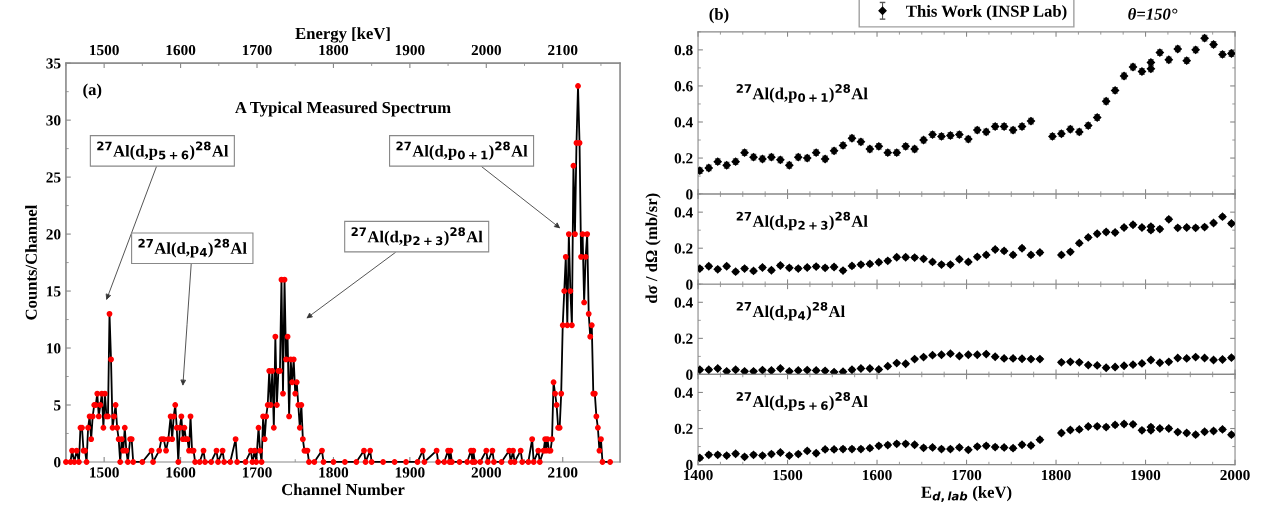 The height and width of the screenshot is (522, 1268). What do you see at coordinates (486, 50) in the screenshot?
I see `x2-tick-label: 2000` at bounding box center [486, 50].